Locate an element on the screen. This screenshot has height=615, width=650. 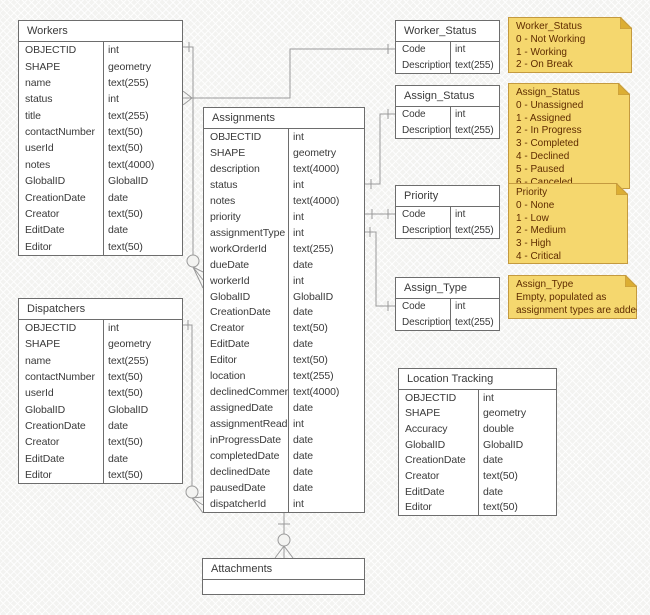
note-line: Empty, populated as is located at coordinates (561, 297).